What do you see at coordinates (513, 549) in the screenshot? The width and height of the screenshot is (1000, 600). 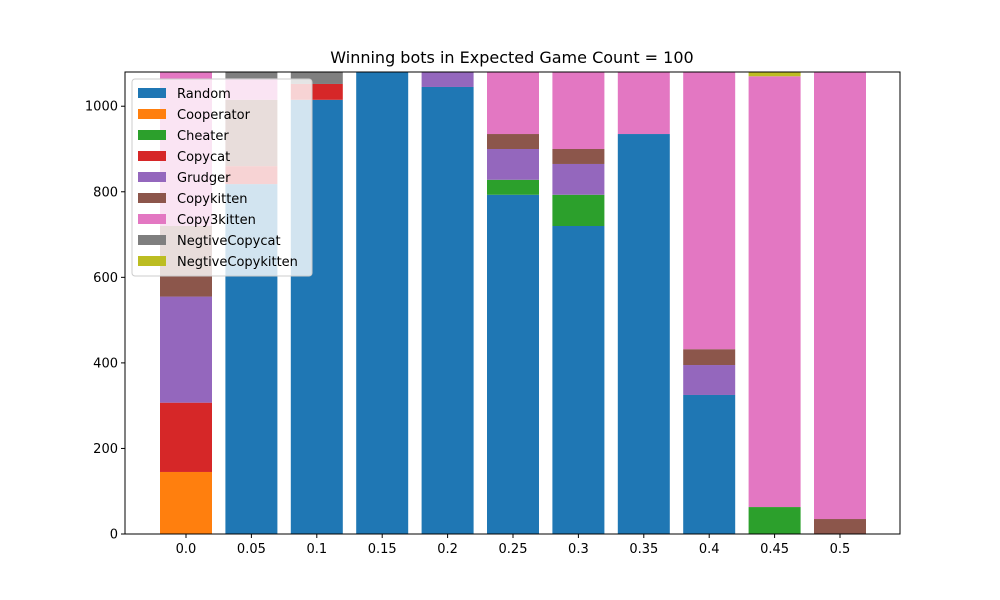 I see `x-tick-label: 0.25` at bounding box center [513, 549].